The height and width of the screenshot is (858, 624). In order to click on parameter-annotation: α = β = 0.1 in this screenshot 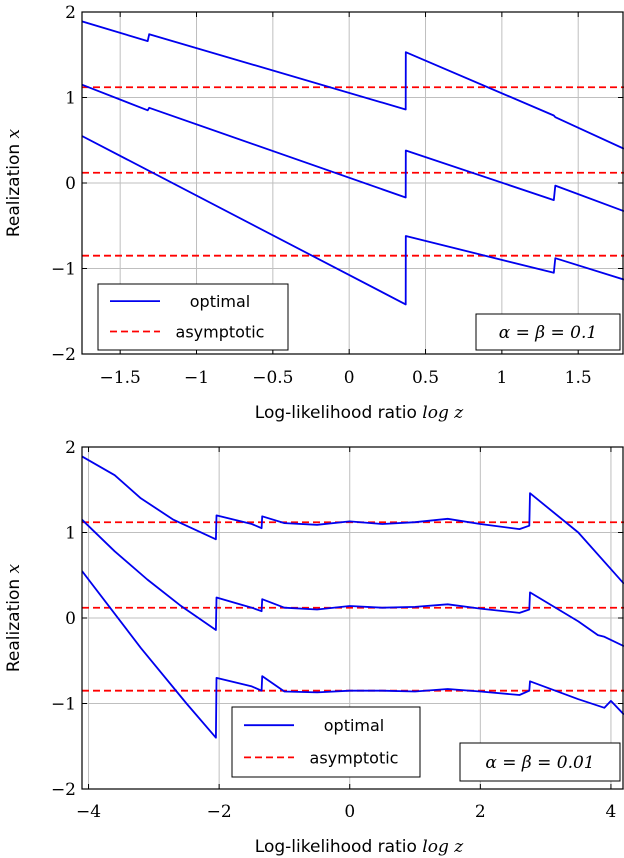, I will do `click(548, 333)`.